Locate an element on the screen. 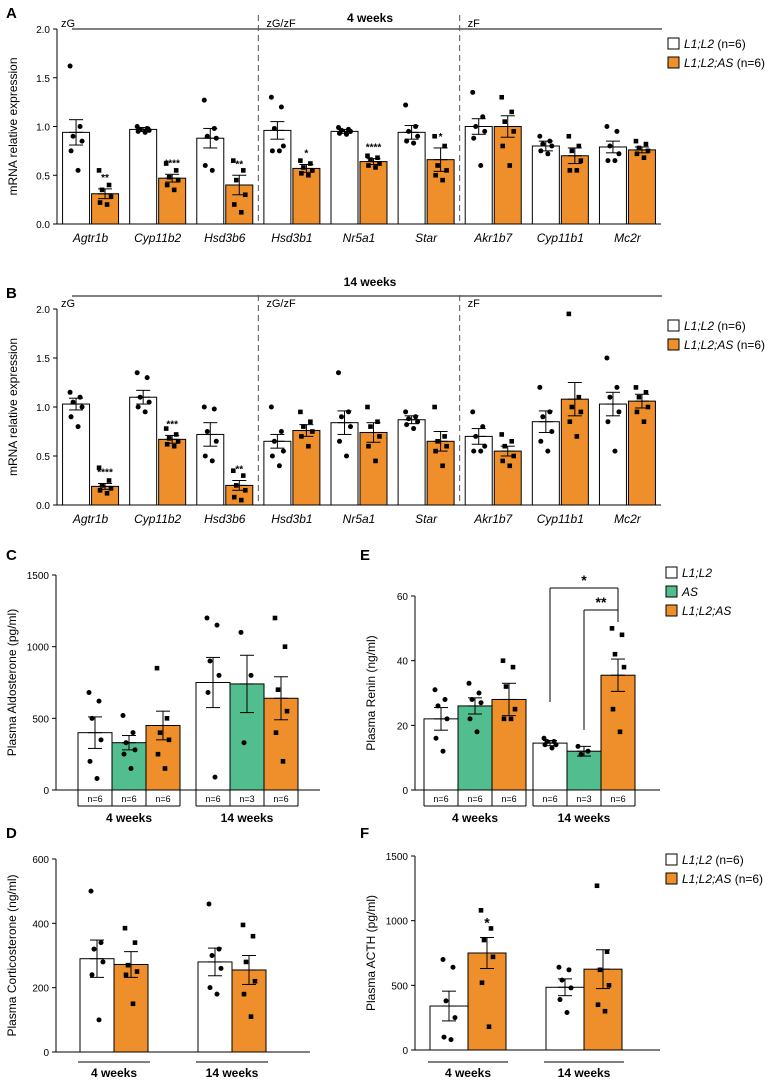  panel-A-y-tick-label: 1.5 is located at coordinates (43, 79).